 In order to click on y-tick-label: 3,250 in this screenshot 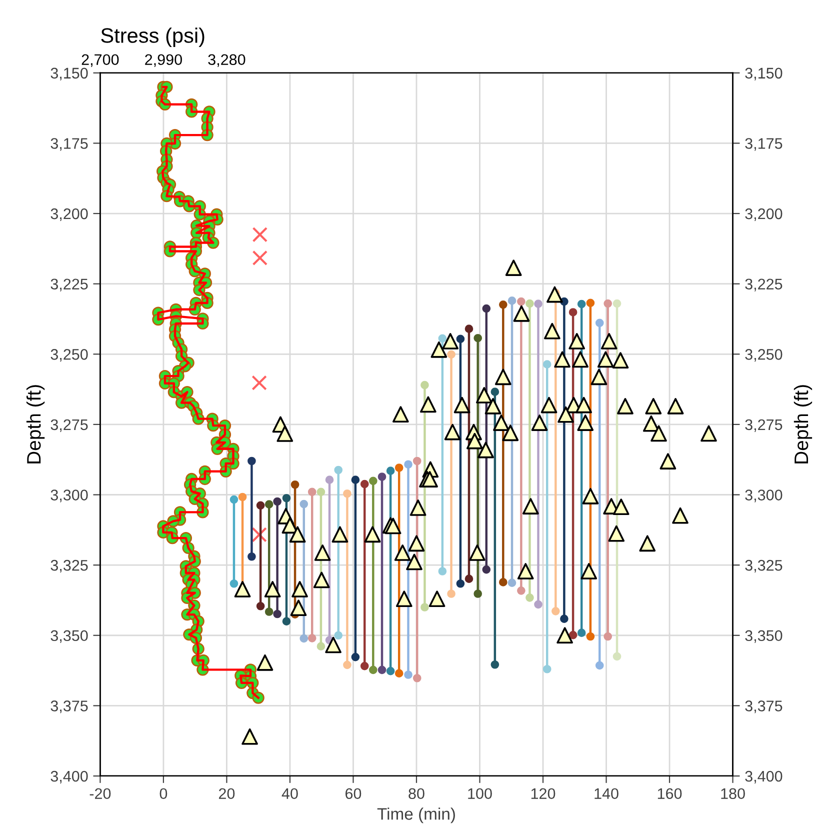, I will do `click(69, 355)`.